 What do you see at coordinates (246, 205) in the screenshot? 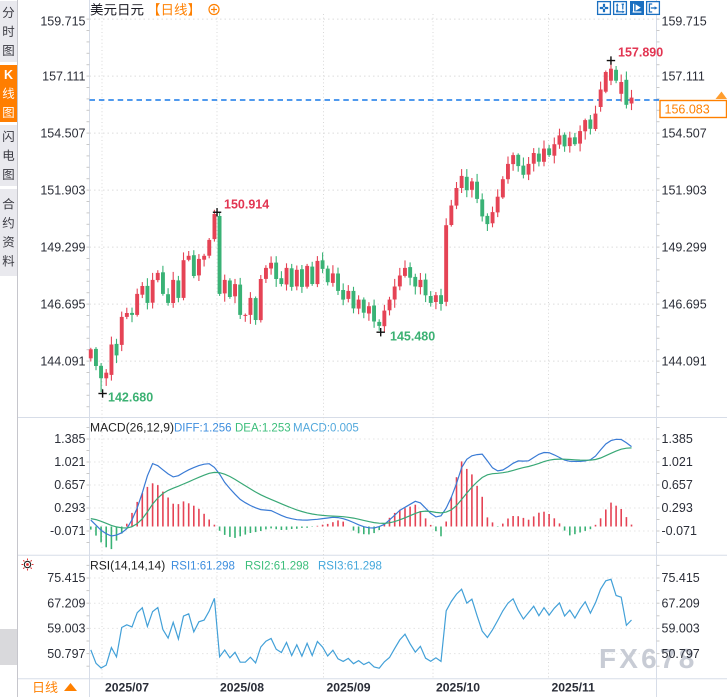
I see `svg-text: 150.914` at bounding box center [246, 205].